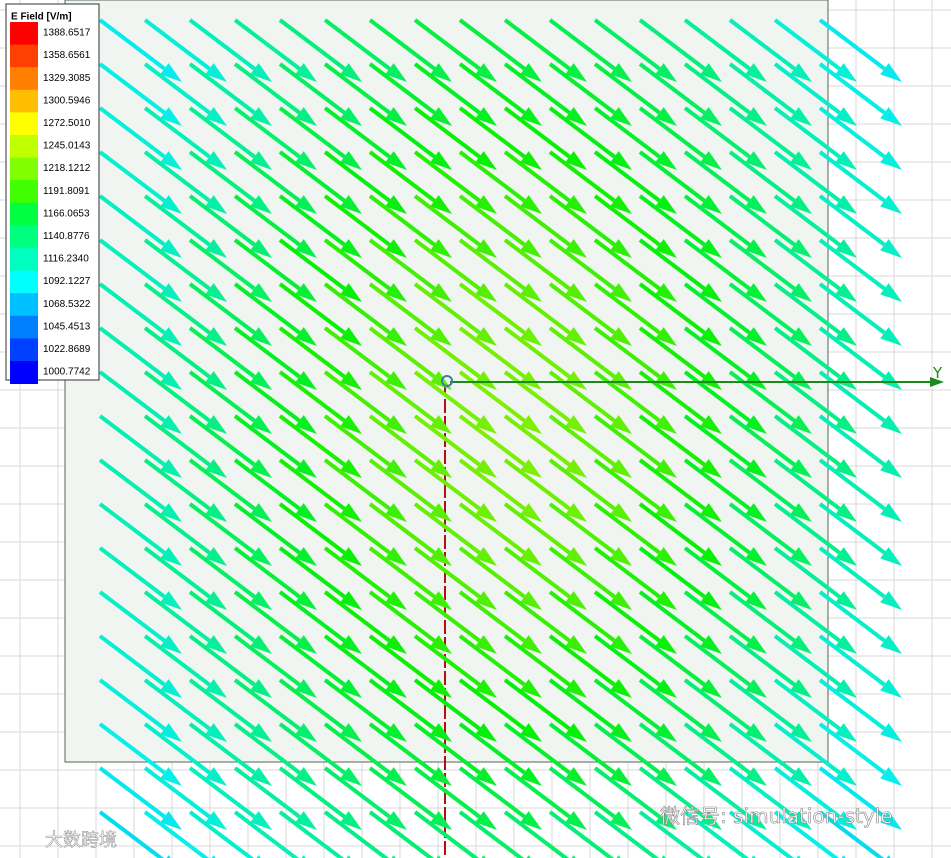  What do you see at coordinates (67, 123) in the screenshot?
I see `legend-label: 1272.5010` at bounding box center [67, 123].